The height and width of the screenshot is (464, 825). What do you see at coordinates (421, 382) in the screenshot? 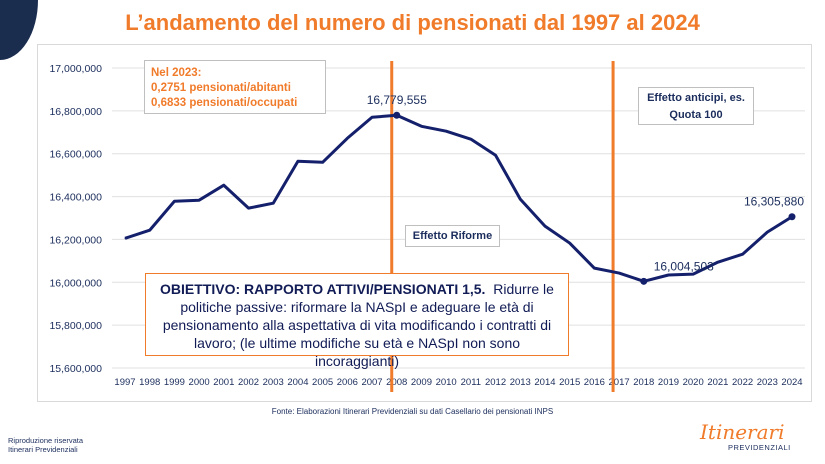
I see `x-tick-label: 2009` at bounding box center [421, 382].